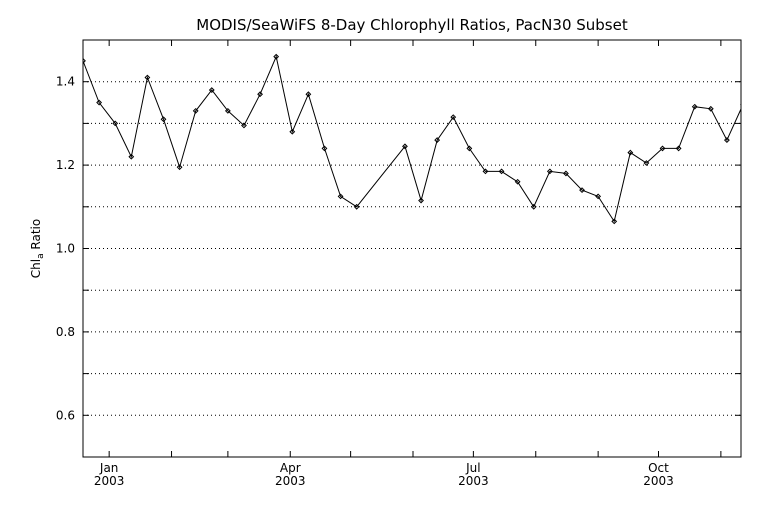  I want to click on x-tick-label-month: Jul, so click(472, 468).